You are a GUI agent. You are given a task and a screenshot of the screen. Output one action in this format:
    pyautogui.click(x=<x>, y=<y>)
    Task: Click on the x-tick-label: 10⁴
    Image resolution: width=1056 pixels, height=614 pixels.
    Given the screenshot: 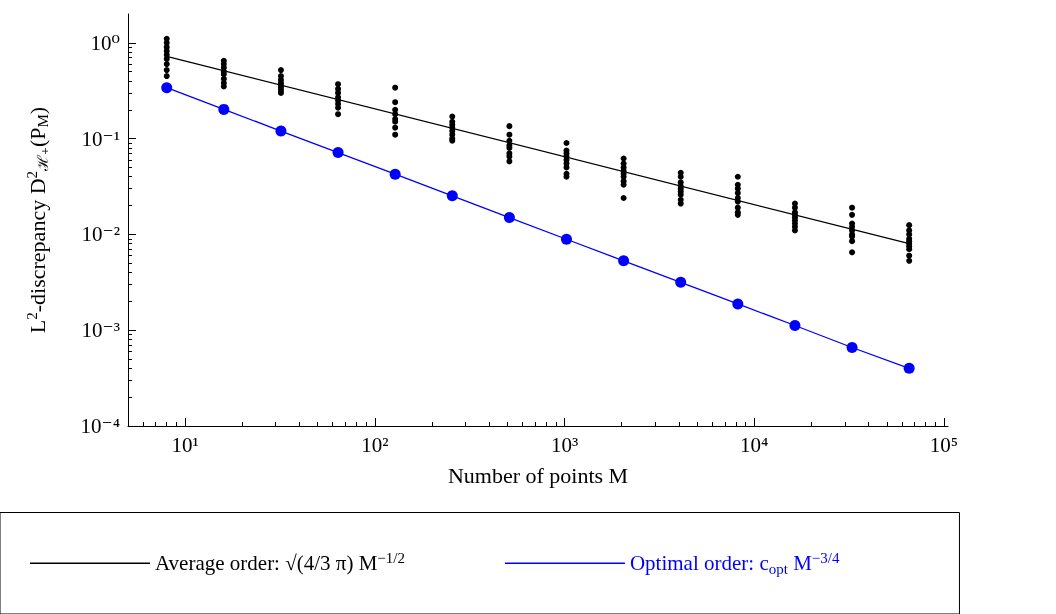 What is the action you would take?
    pyautogui.click(x=754, y=444)
    